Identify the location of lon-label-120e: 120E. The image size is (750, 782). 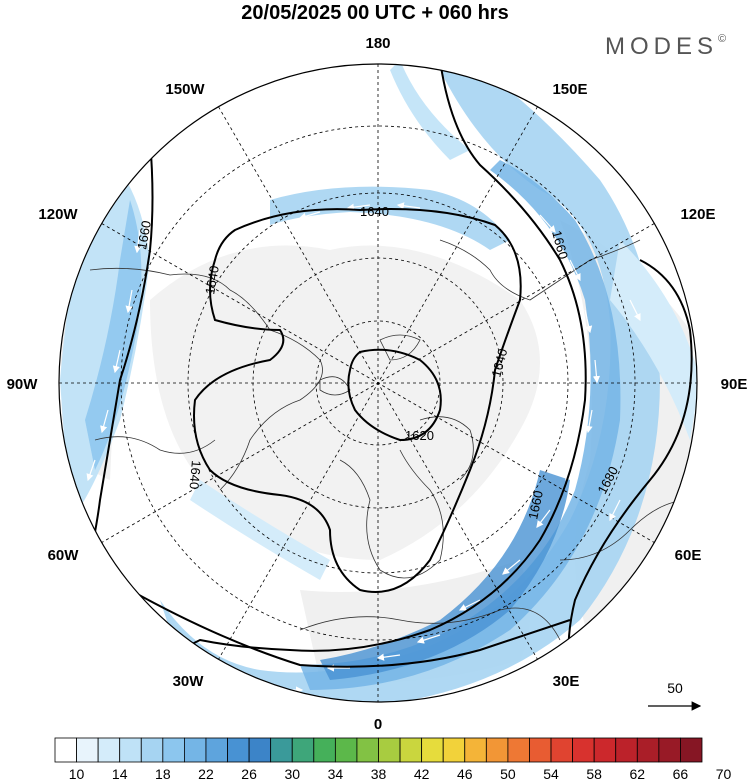
(697, 214).